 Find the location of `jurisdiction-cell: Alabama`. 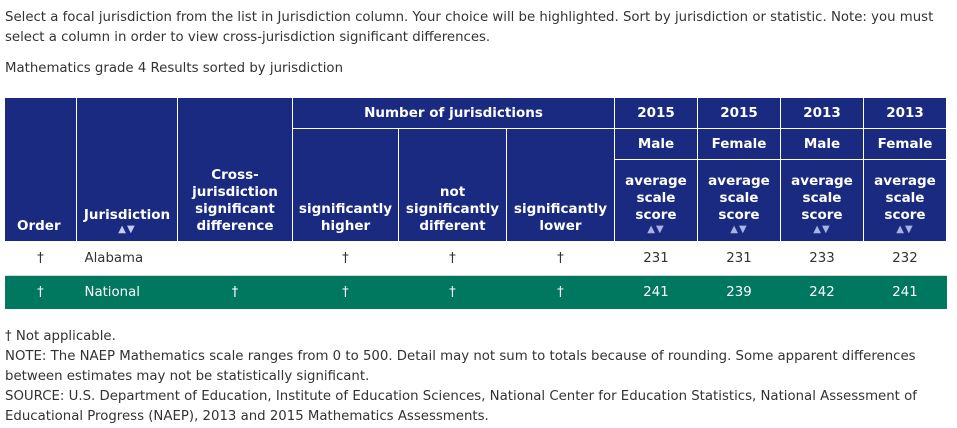

jurisdiction-cell: Alabama is located at coordinates (127, 258).